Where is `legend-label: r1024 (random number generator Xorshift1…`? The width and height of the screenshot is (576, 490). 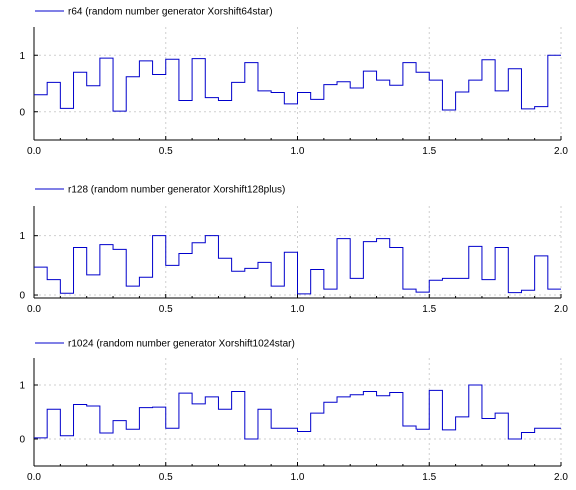
legend-label: r1024 (random number generator Xorshift1… is located at coordinates (181, 344).